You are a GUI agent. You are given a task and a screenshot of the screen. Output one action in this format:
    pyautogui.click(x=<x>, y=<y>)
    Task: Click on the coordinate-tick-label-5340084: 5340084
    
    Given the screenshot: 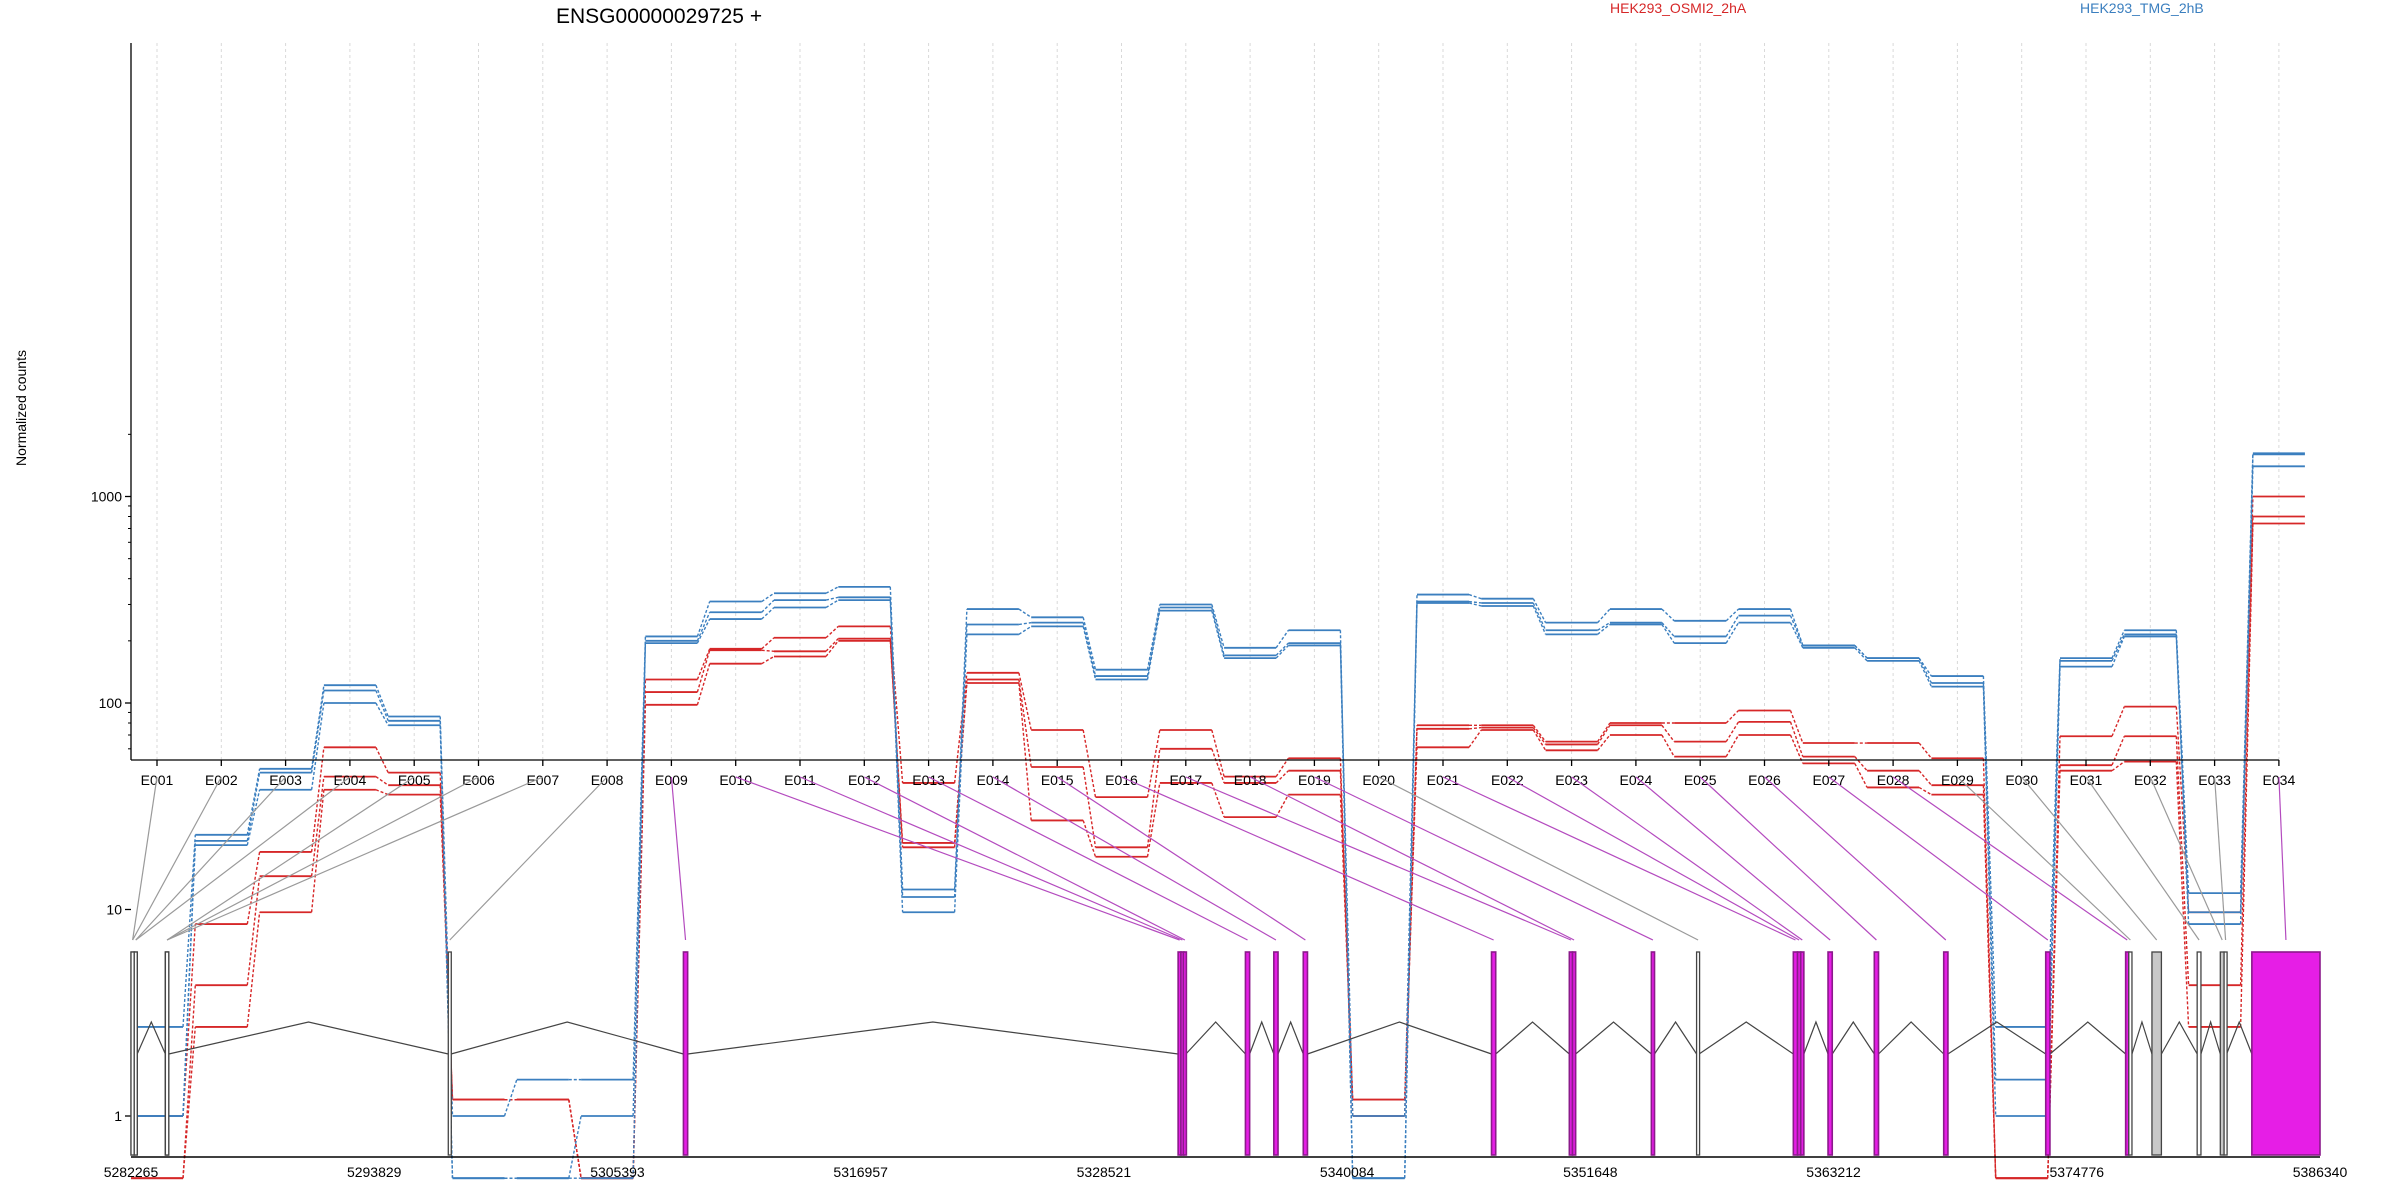 What is the action you would take?
    pyautogui.click(x=1347, y=1172)
    